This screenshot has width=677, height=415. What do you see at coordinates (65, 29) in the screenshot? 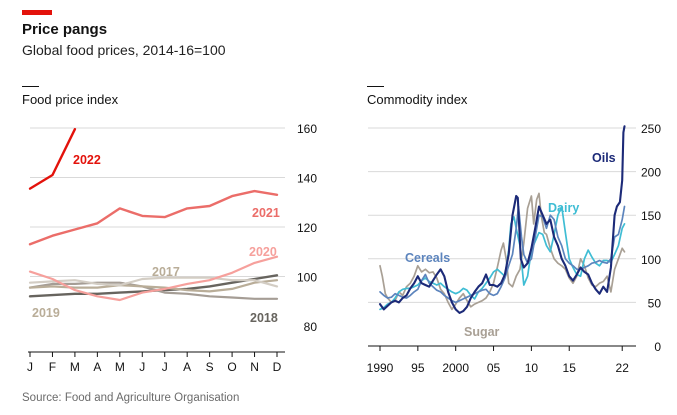
I see `chart-title: Price pangs` at bounding box center [65, 29].